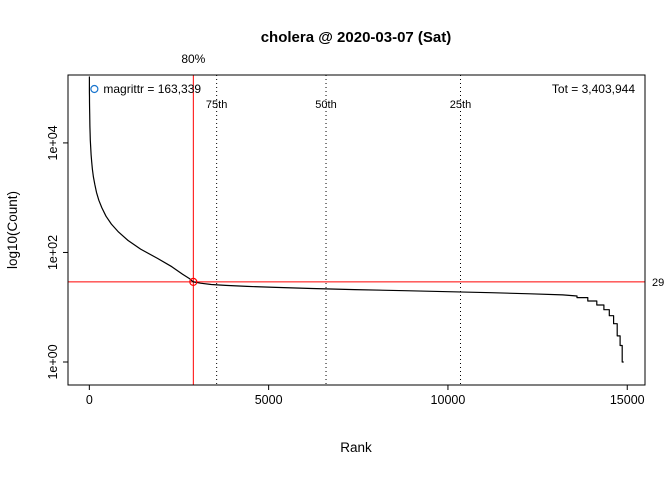 The width and height of the screenshot is (672, 480). What do you see at coordinates (448, 400) in the screenshot?
I see `x-tick-label: 10000` at bounding box center [448, 400].